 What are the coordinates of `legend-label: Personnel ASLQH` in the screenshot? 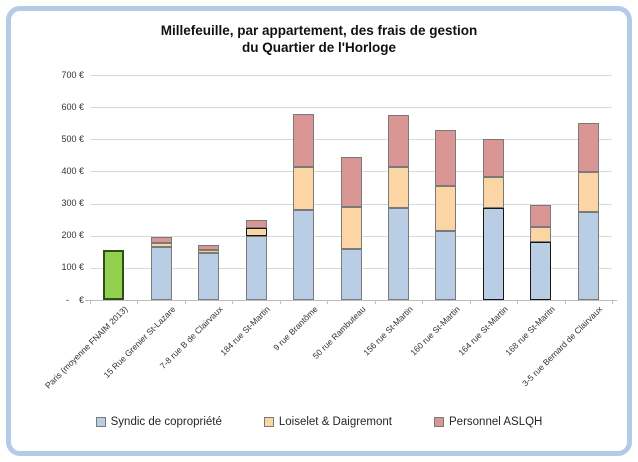 It's located at (496, 422).